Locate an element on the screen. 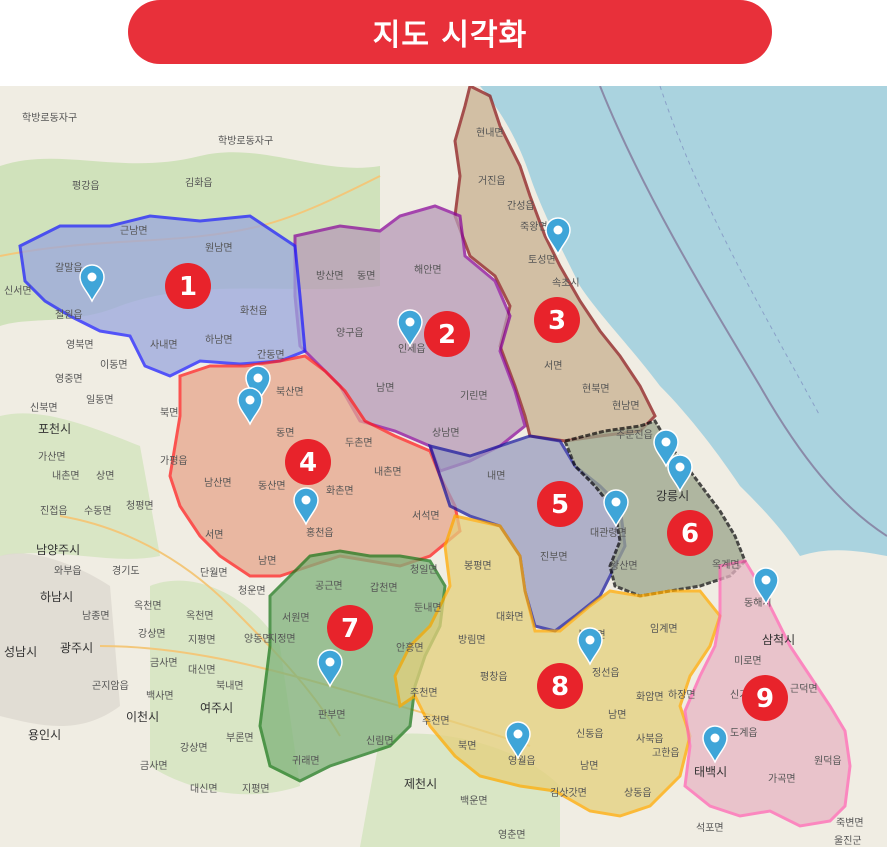 Image resolution: width=887 pixels, height=847 pixels. place-label: 여주시 is located at coordinates (216, 708).